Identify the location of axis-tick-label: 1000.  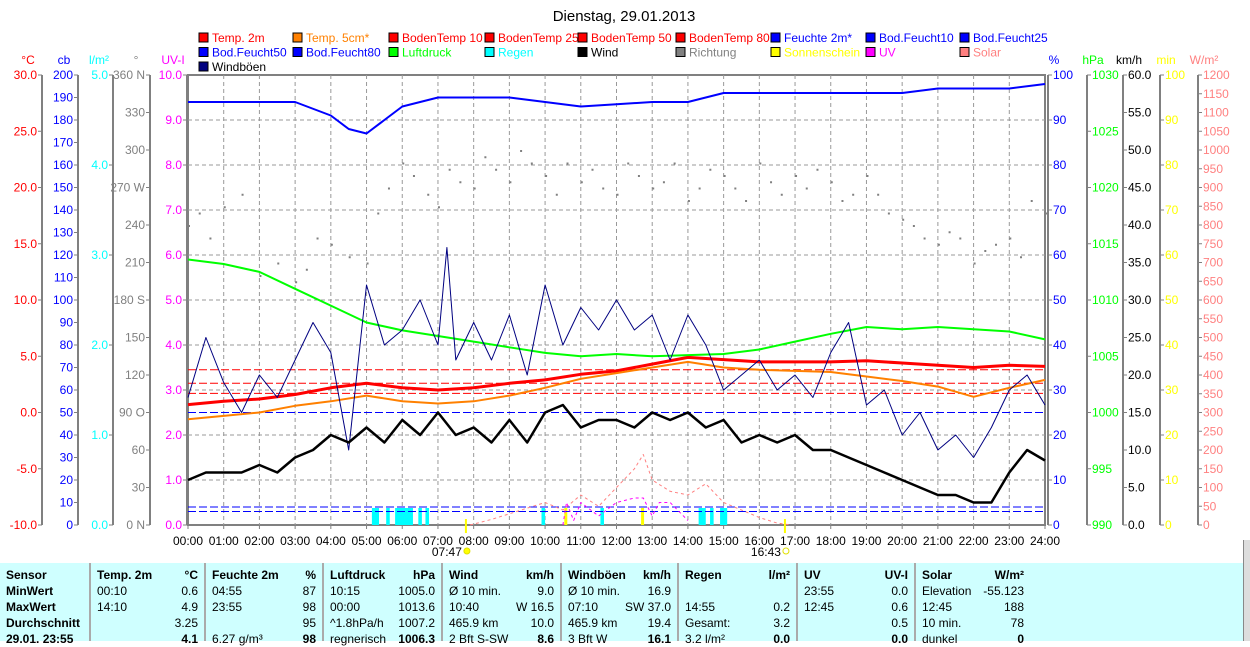
(1216, 150).